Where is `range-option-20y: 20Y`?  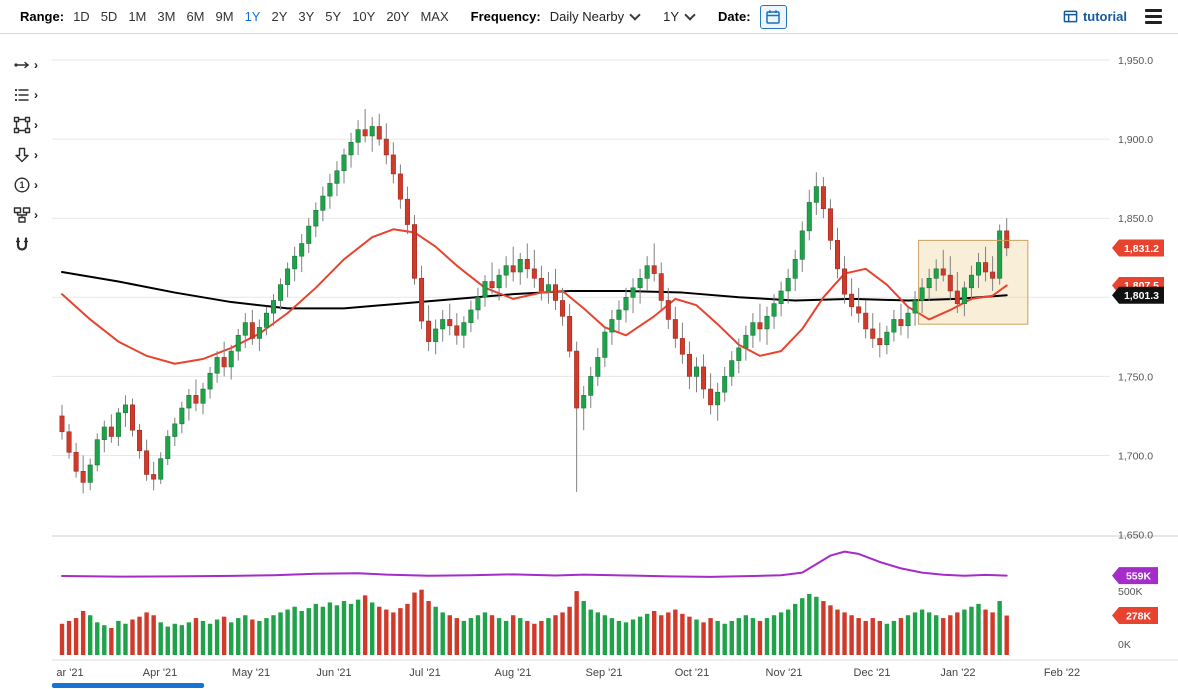 range-option-20y: 20Y is located at coordinates (398, 16).